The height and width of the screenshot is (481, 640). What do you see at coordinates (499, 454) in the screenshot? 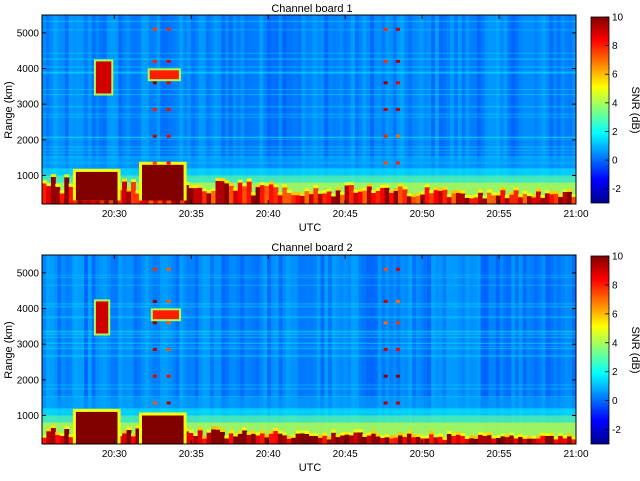
I see `x-tick-label: 20:55` at bounding box center [499, 454].